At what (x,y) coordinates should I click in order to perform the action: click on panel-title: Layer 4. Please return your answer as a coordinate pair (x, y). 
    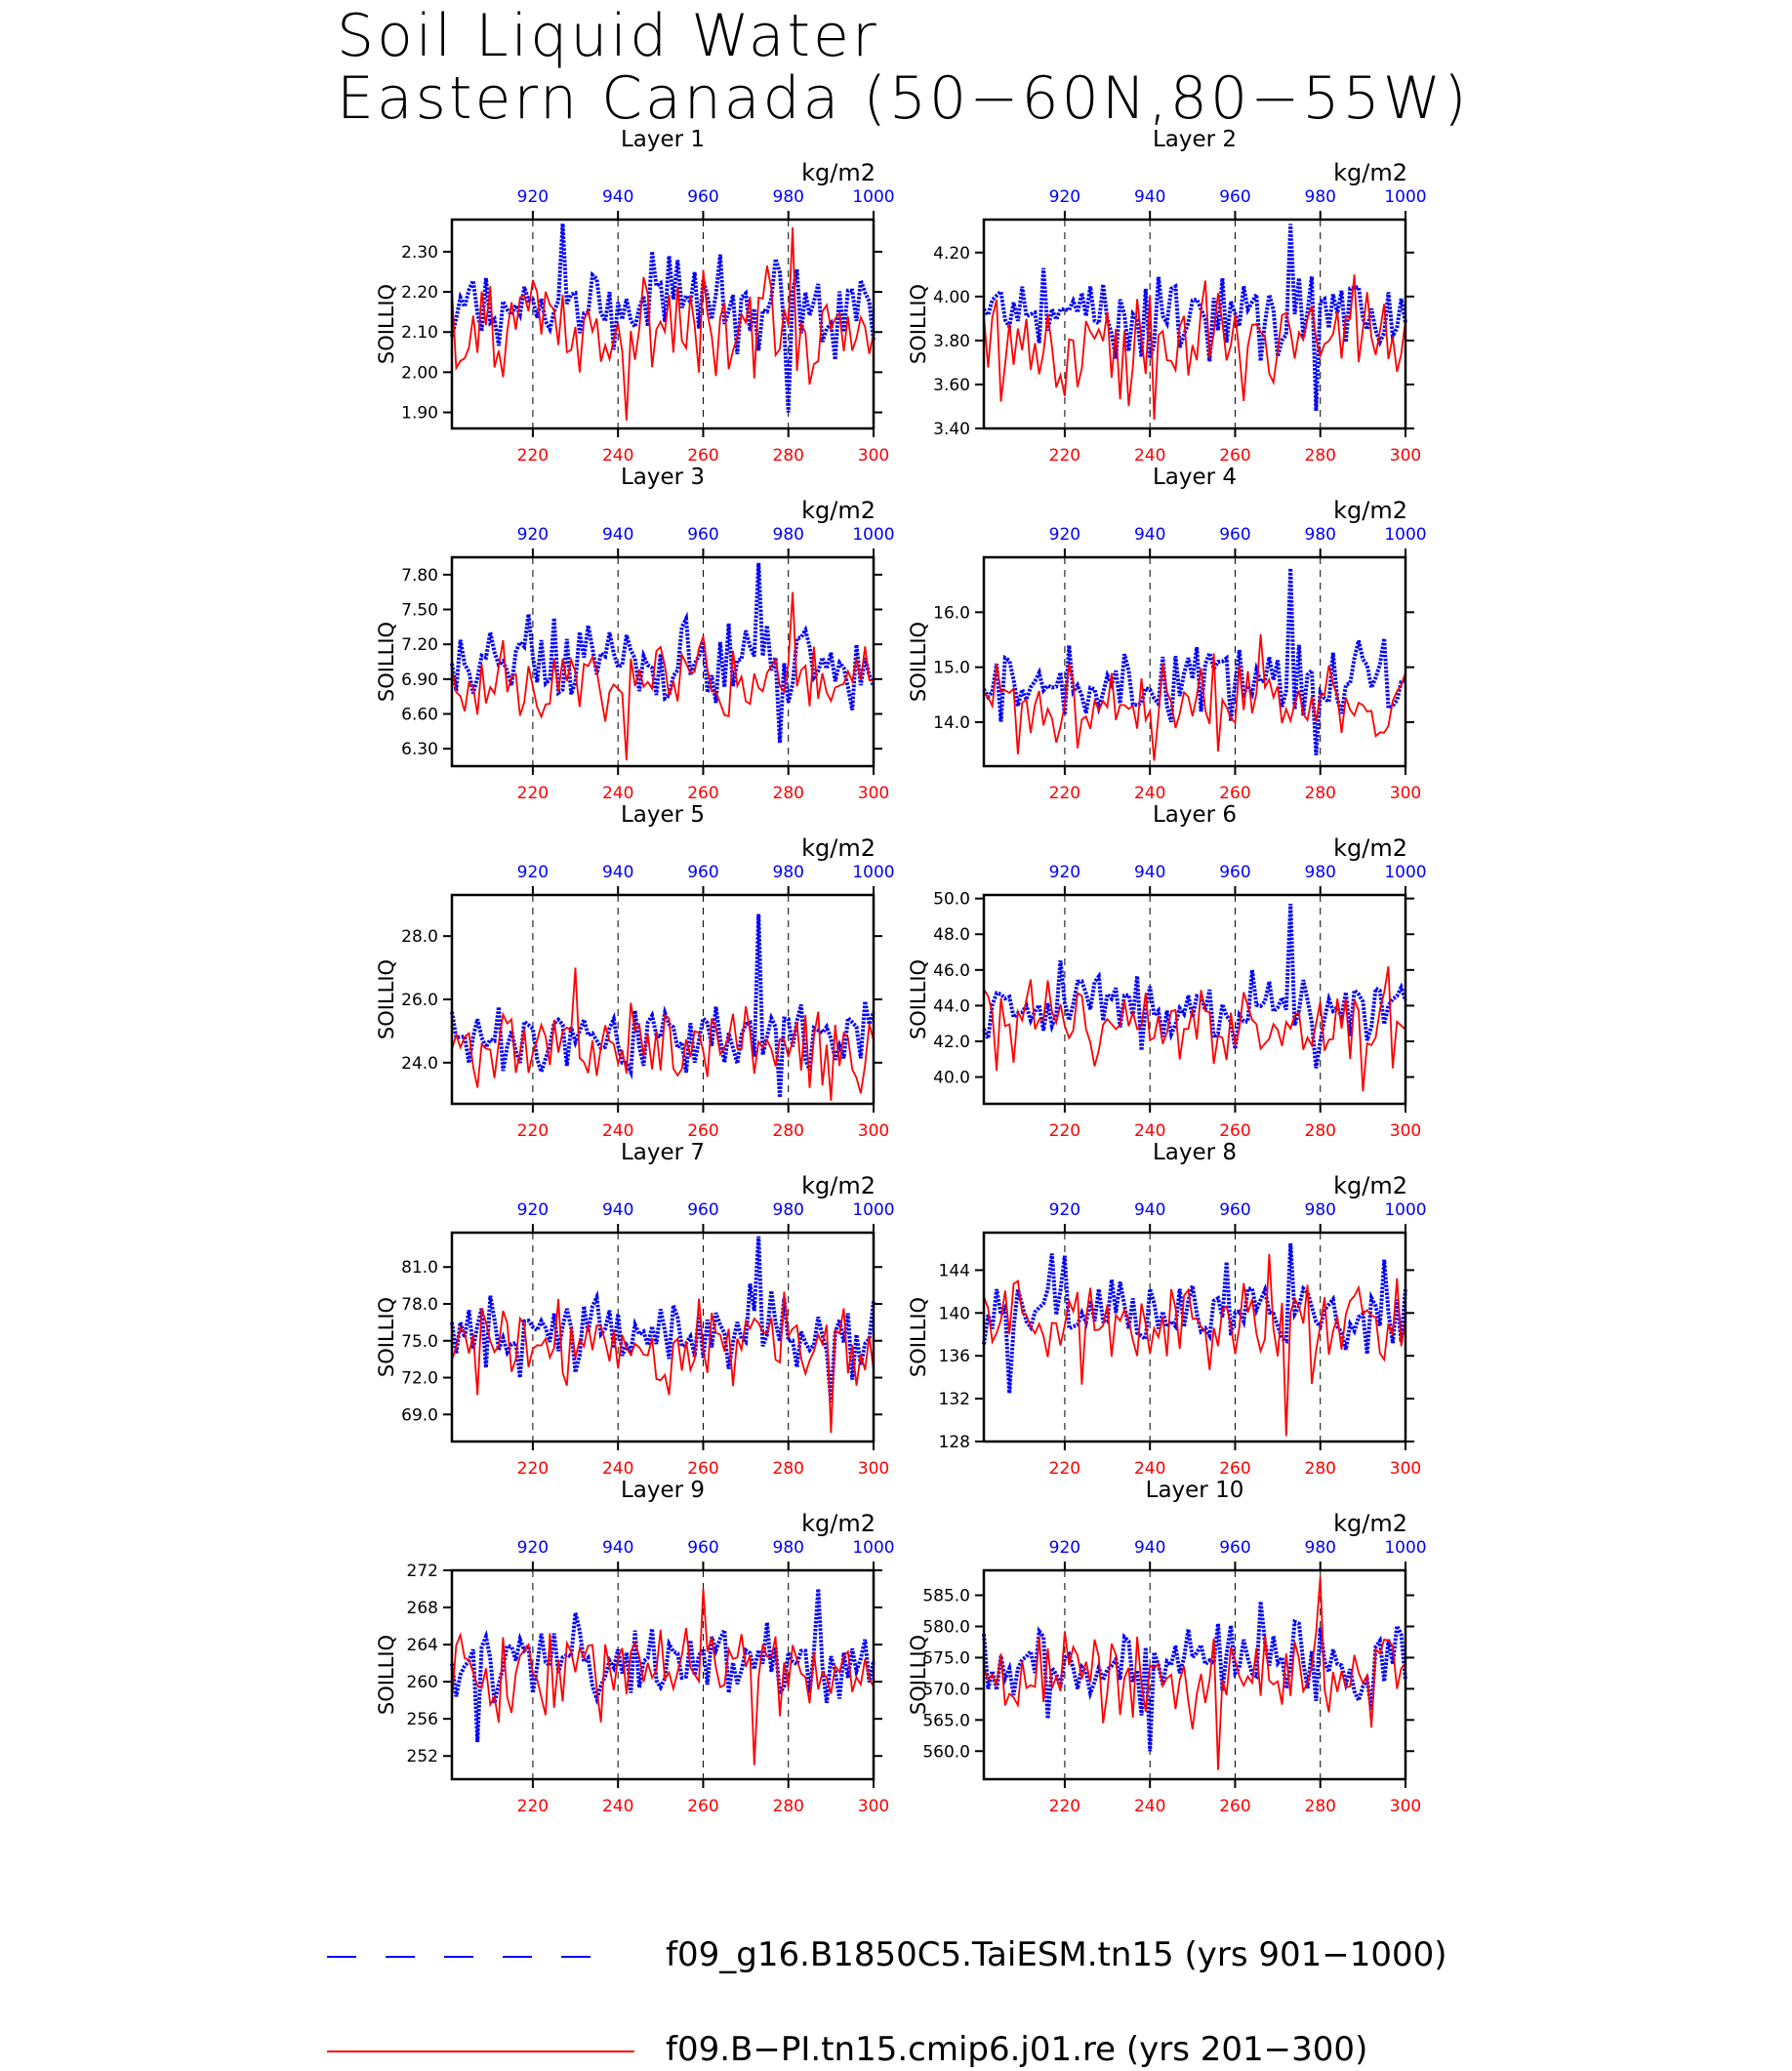
    Looking at the image, I should click on (1195, 477).